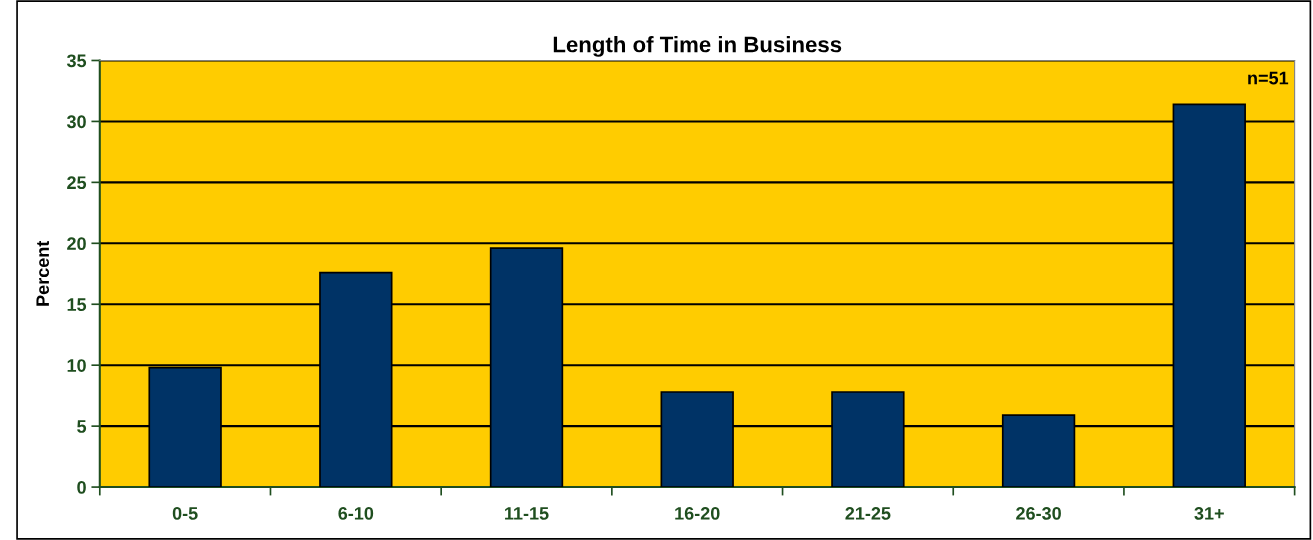 Image resolution: width=1313 pixels, height=540 pixels. Describe the element at coordinates (81, 487) in the screenshot. I see `y-tick-label: 0` at that location.